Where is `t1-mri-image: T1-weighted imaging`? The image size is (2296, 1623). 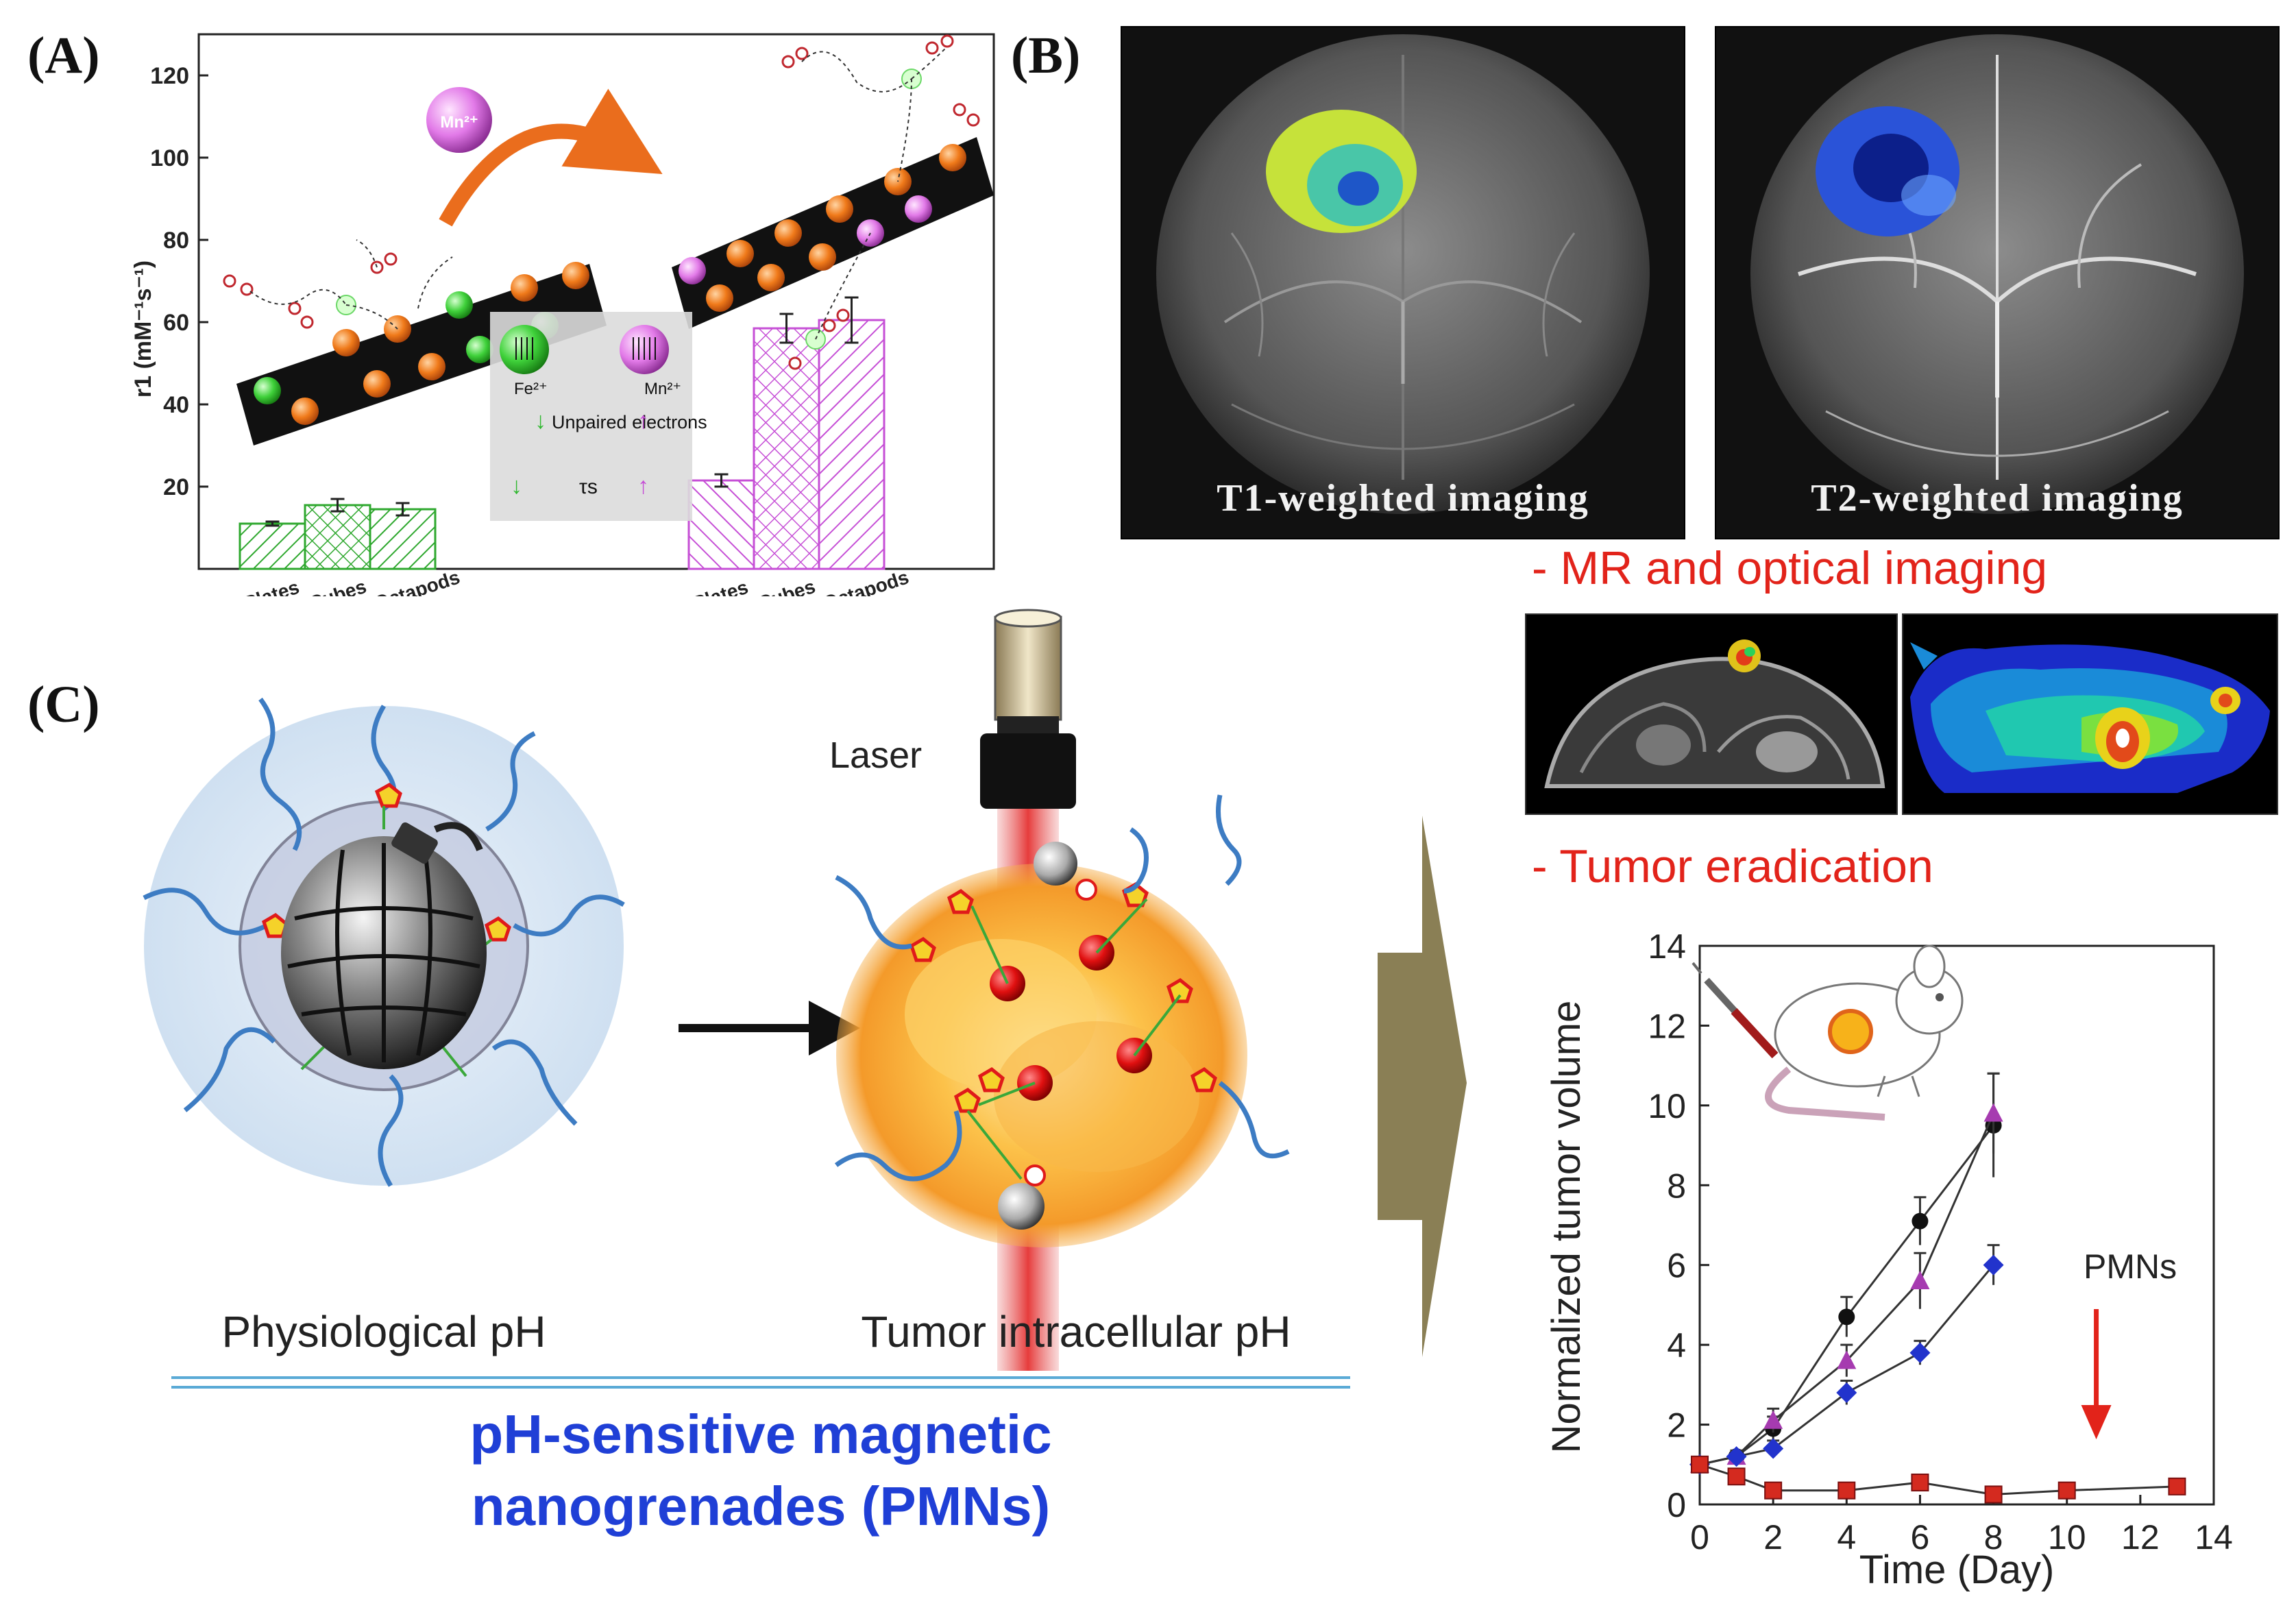 t1-mri-image: T1-weighted imaging is located at coordinates (1403, 282).